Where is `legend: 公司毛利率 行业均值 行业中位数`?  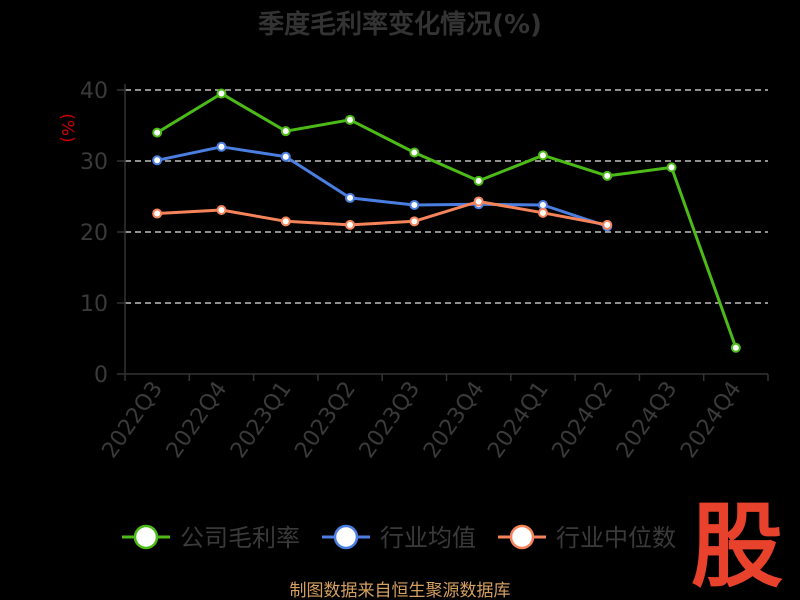
legend: 公司毛利率 行业均值 行业中位数 is located at coordinates (399, 538).